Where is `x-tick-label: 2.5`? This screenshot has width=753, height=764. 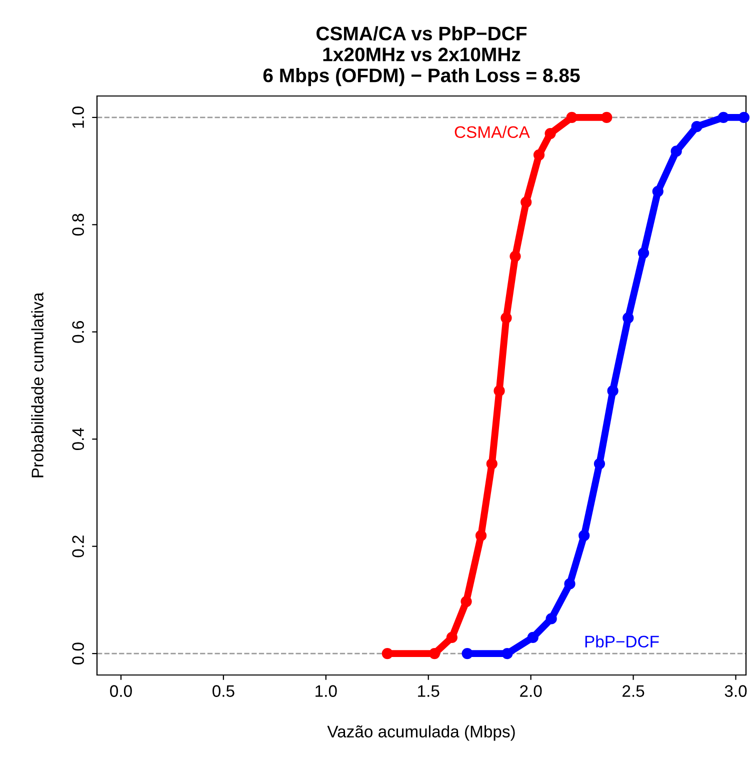 x-tick-label: 2.5 is located at coordinates (633, 691).